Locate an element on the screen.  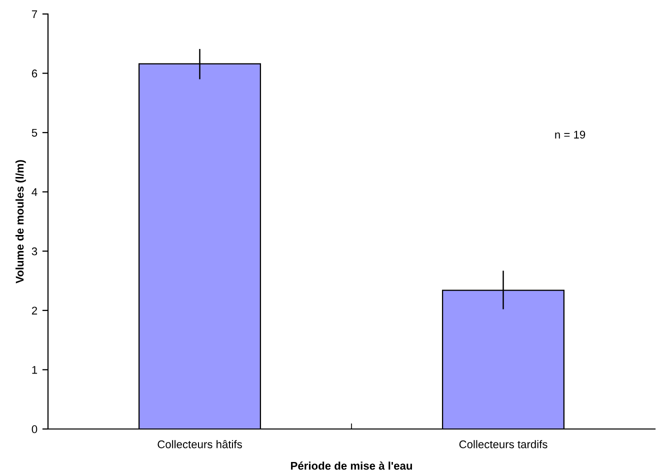
y-tick-label: 3 is located at coordinates (35, 251).